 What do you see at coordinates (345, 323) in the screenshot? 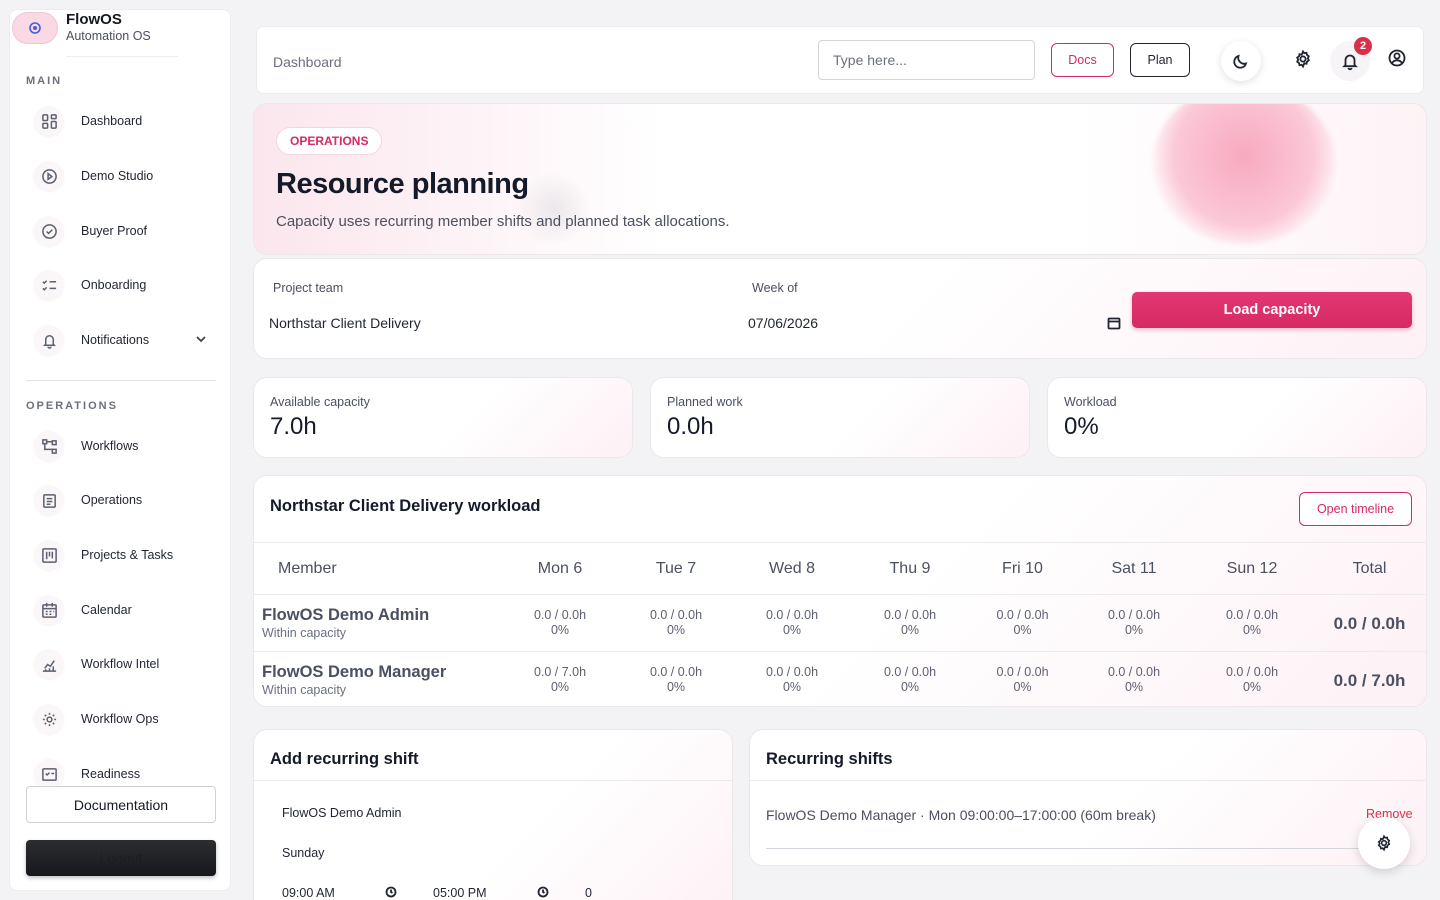
I see `project-team-select: Northstar Client Delivery` at bounding box center [345, 323].